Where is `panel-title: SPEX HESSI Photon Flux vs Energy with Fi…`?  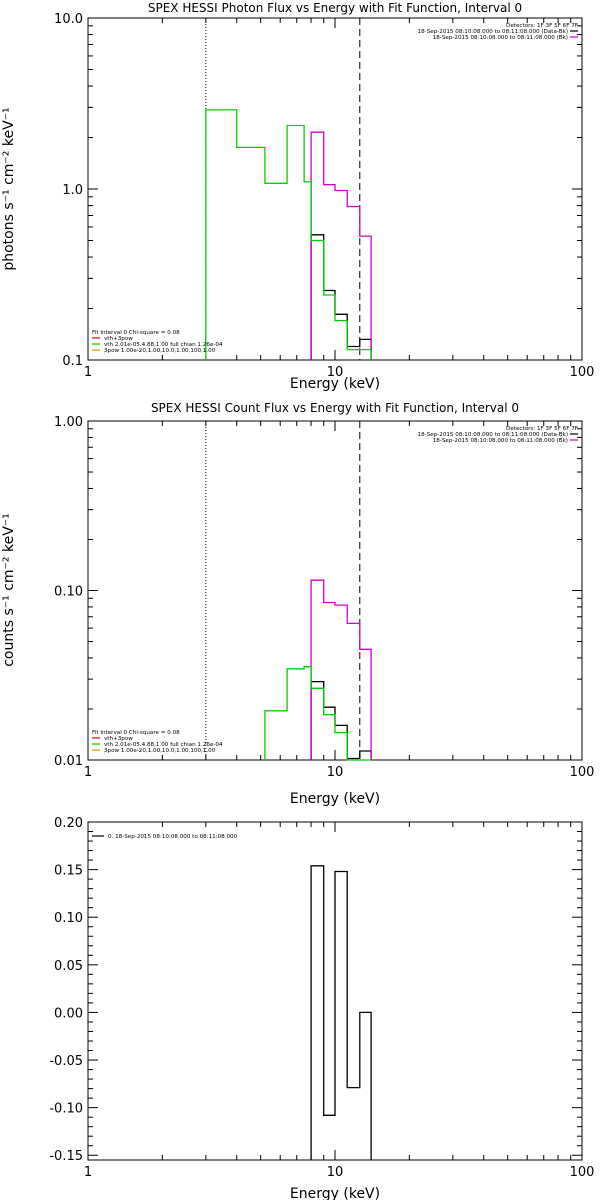 panel-title: SPEX HESSI Photon Flux vs Energy with Fi… is located at coordinates (335, 8).